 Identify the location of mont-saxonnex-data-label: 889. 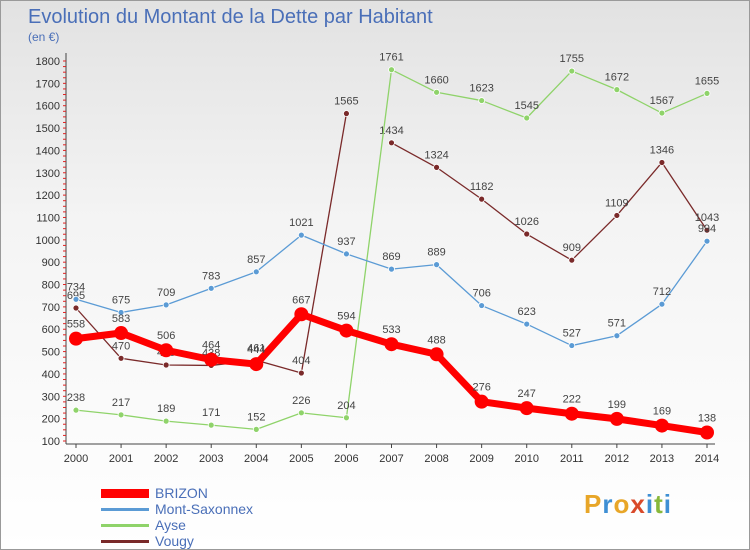
(436, 253).